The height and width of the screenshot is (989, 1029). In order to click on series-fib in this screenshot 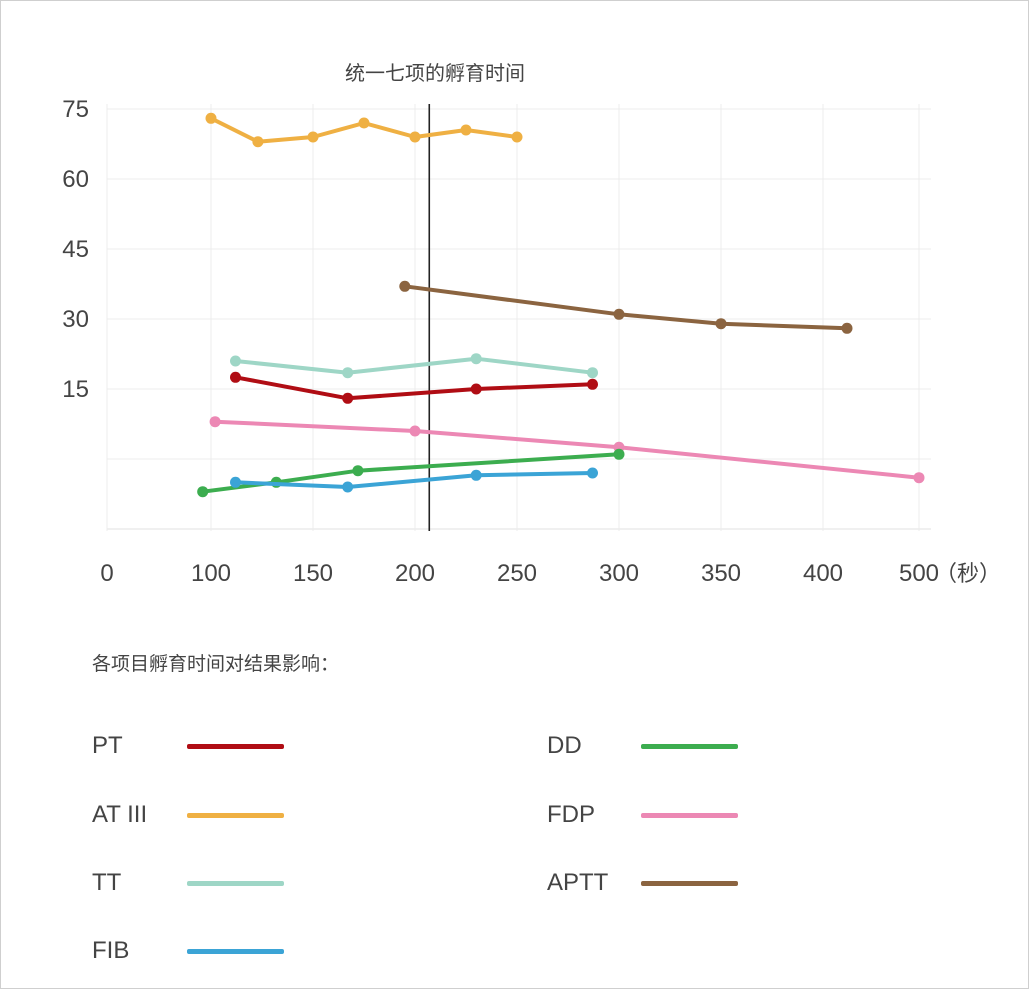, I will do `click(414, 480)`.